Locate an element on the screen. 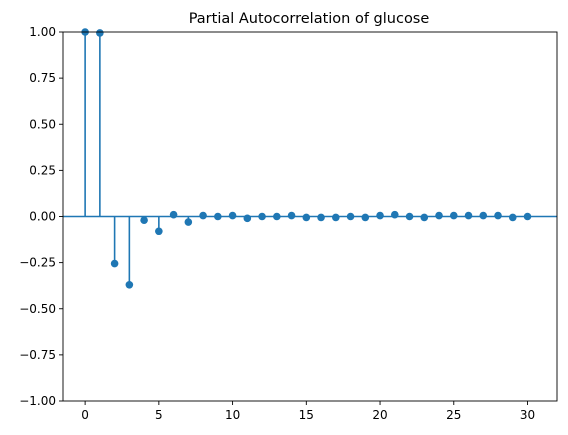 Image resolution: width=568 pixels, height=435 pixels. y-tick-label-1: 0.75 is located at coordinates (42, 78).